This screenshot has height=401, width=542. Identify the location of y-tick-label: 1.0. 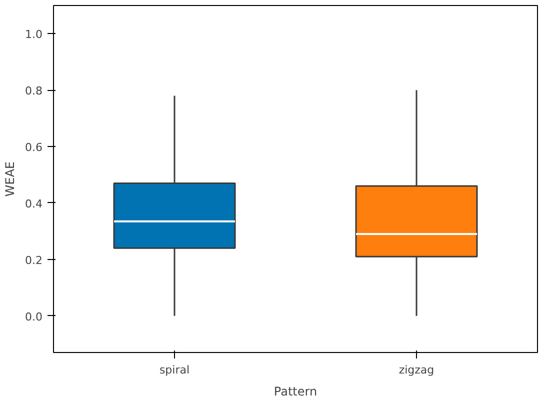
(34, 35).